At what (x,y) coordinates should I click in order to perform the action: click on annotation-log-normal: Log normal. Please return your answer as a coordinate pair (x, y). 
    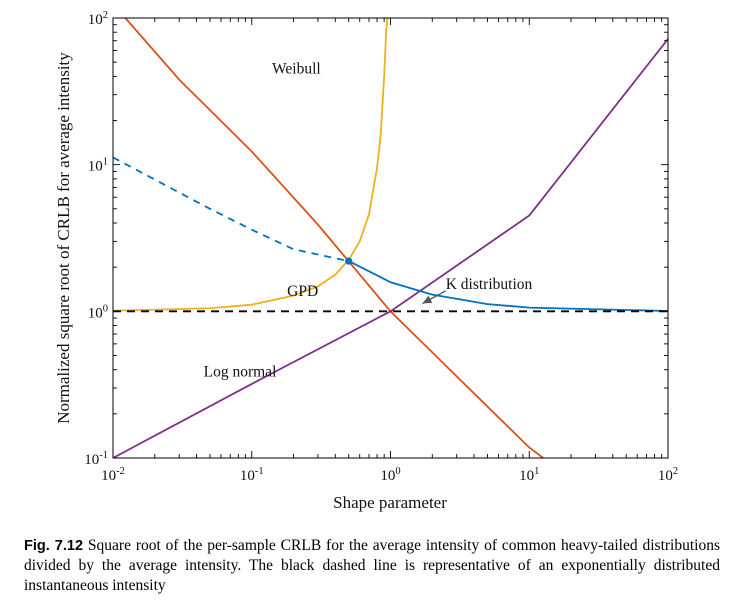
    Looking at the image, I should click on (240, 371).